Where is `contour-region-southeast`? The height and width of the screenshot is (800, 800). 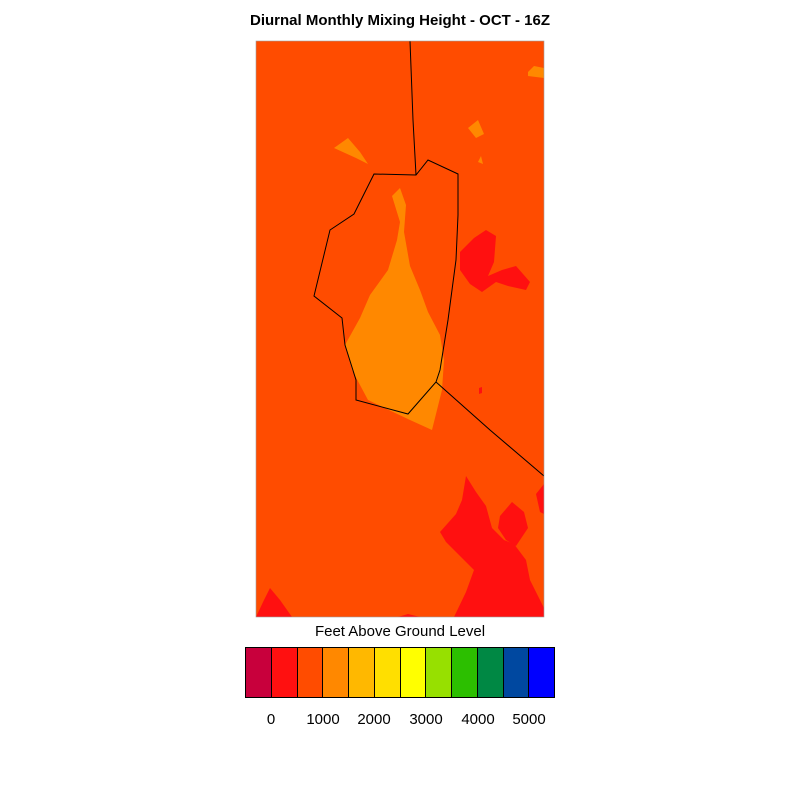 contour-region-southeast is located at coordinates (492, 546).